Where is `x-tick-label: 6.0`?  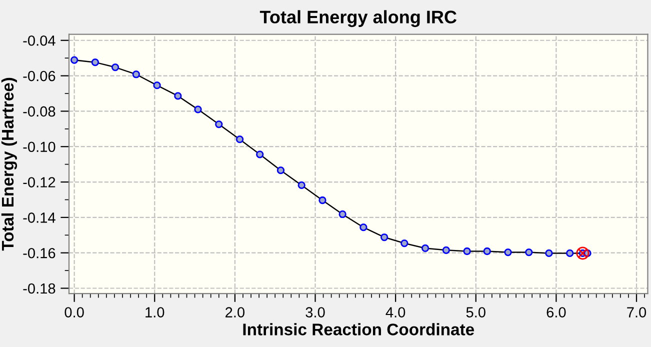 x-tick-label: 6.0 is located at coordinates (556, 312).